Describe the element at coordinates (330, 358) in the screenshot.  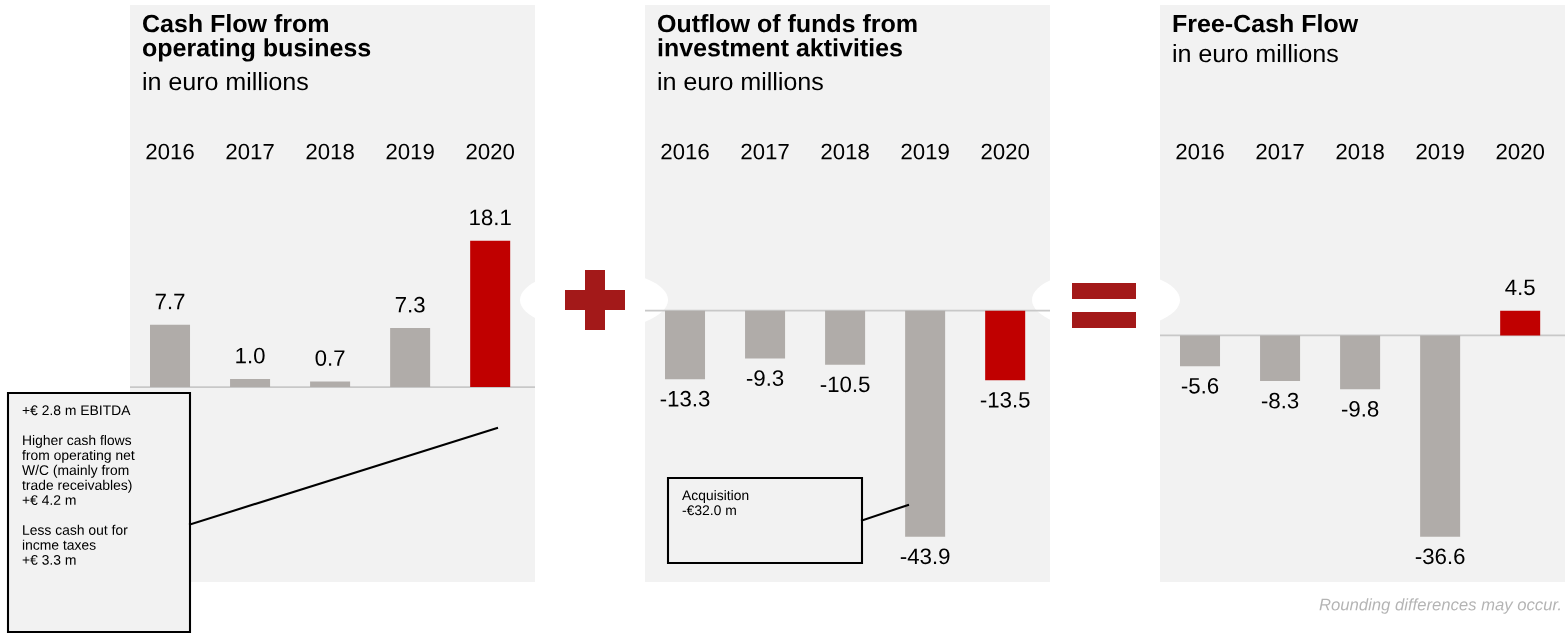
I see `data-label: 0.7` at that location.